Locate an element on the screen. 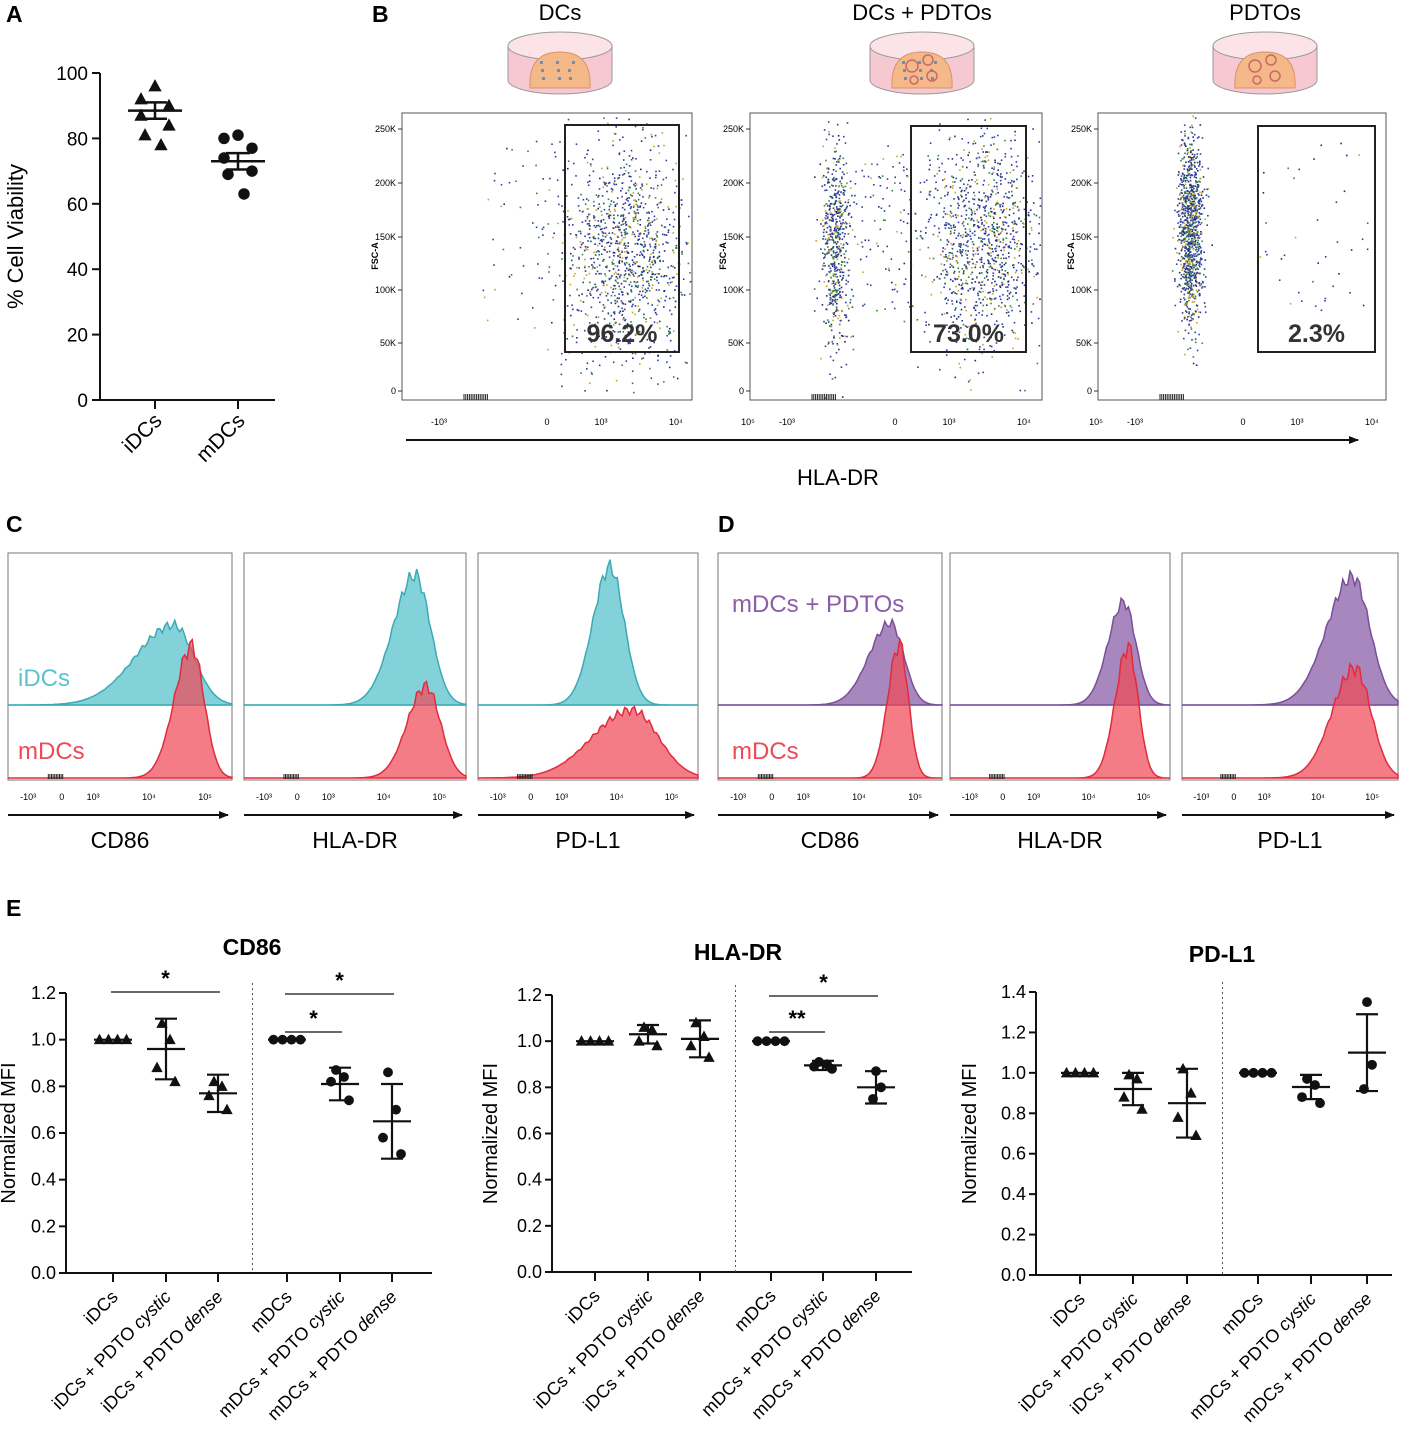 This screenshot has height=1454, width=1406. b-x-axis-title: HLA-DR is located at coordinates (838, 477).